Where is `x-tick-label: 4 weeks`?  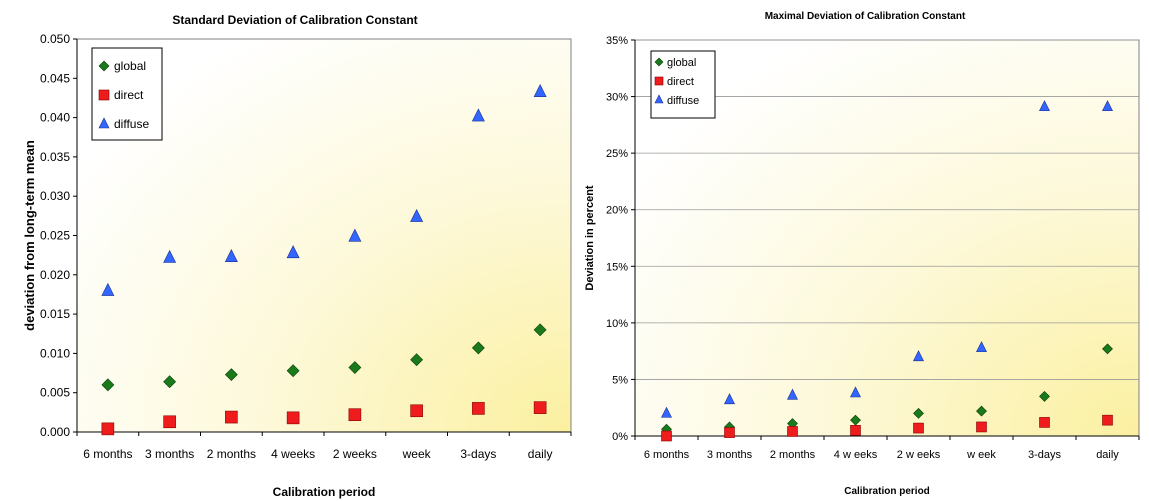 x-tick-label: 4 weeks is located at coordinates (293, 454).